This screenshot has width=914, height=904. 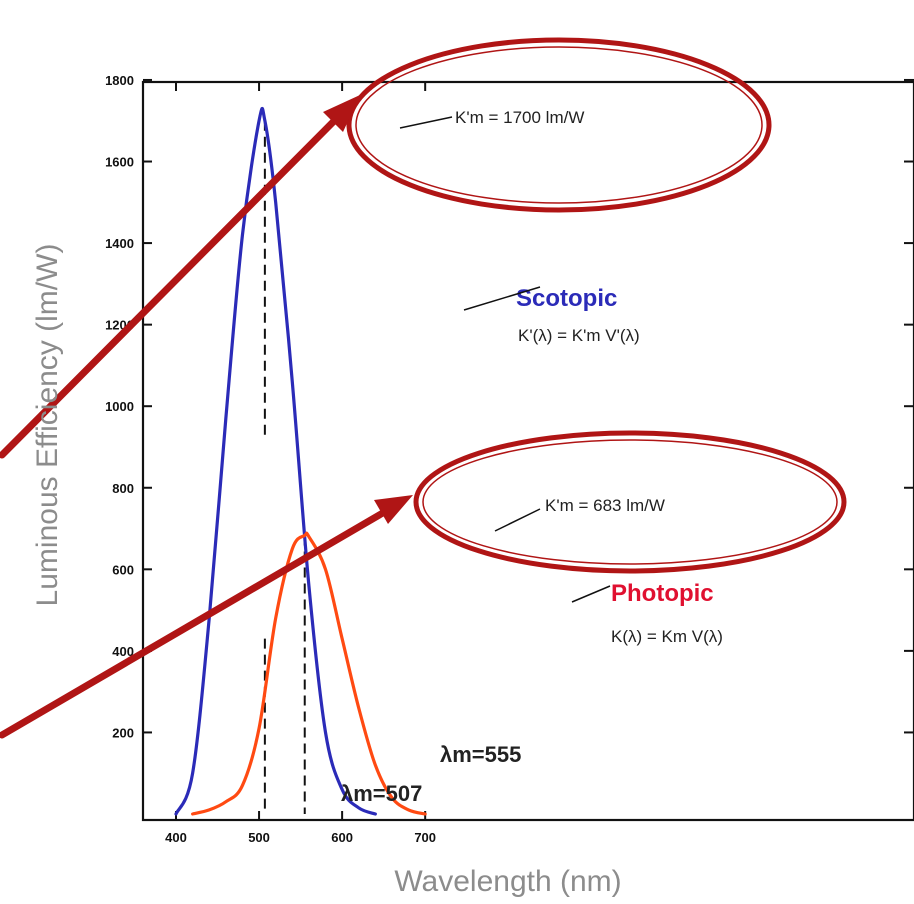 What do you see at coordinates (591, 594) in the screenshot?
I see `photopic-pointer` at bounding box center [591, 594].